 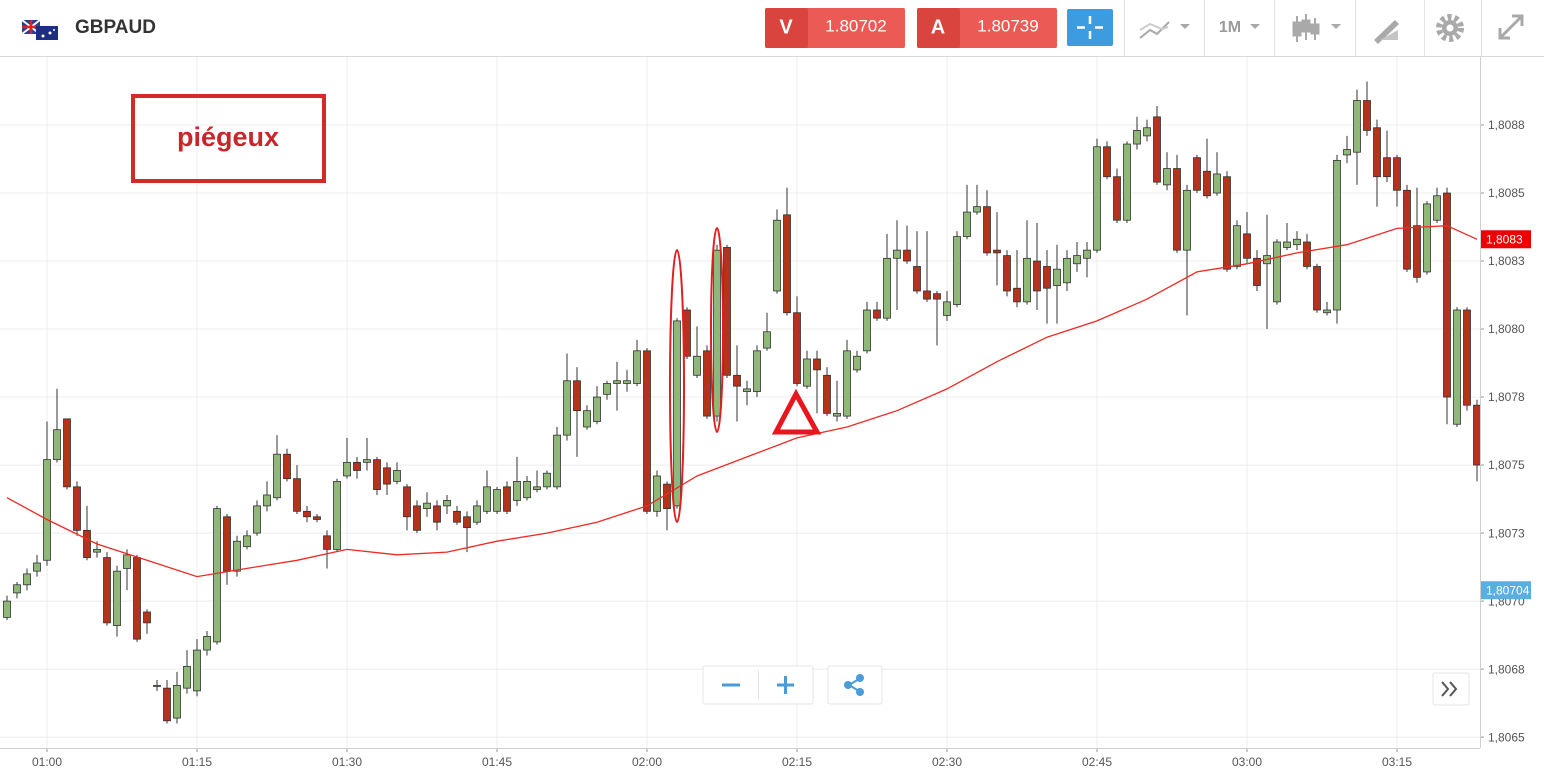 I want to click on y-tick-label: 1,8068, so click(x=1506, y=669).